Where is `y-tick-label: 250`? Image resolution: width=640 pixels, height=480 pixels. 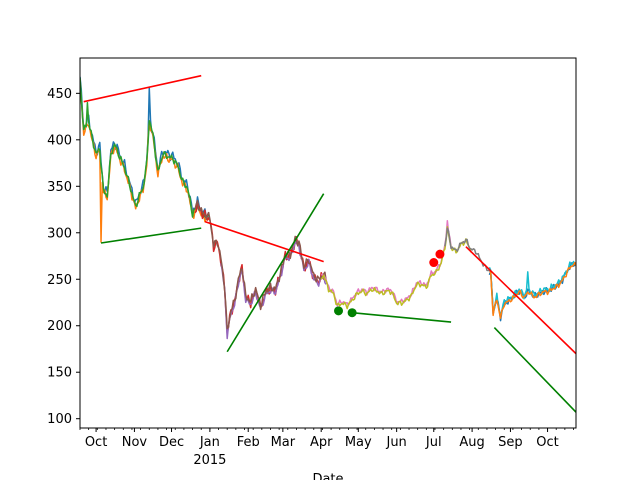 y-tick-label: 250 is located at coordinates (59, 280).